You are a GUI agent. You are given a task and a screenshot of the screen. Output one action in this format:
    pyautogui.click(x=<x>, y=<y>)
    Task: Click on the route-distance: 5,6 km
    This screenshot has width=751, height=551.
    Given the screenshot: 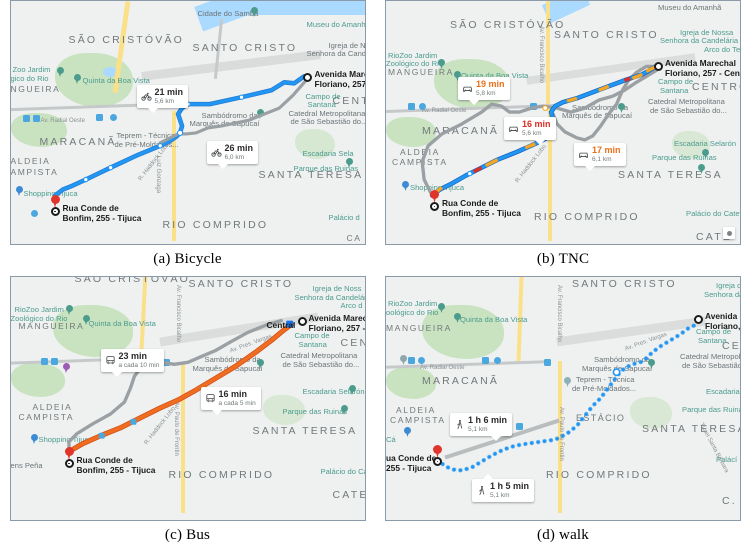 What is the action you would take?
    pyautogui.click(x=164, y=101)
    